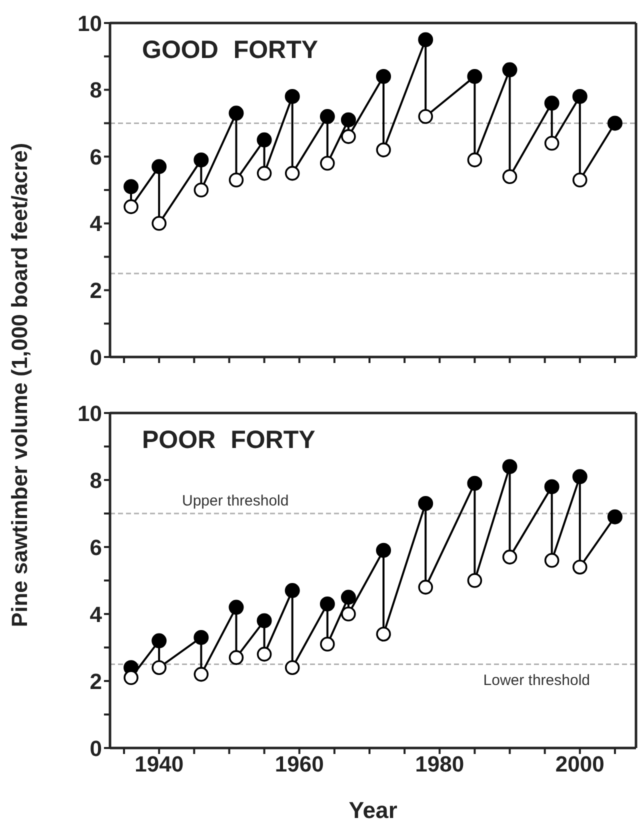 The width and height of the screenshot is (639, 821). Describe the element at coordinates (536, 680) in the screenshot. I see `ref-line-label: Lower threshold` at that location.